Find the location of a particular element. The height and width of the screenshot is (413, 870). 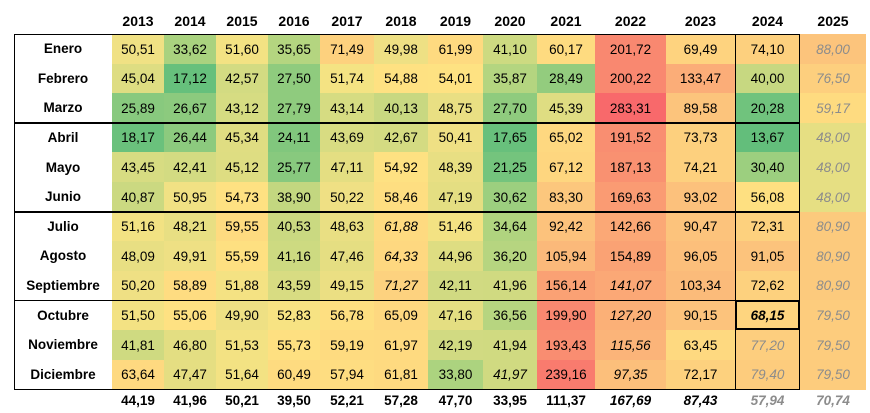

value-cell-mayo-2021: 67,12 is located at coordinates (566, 167).